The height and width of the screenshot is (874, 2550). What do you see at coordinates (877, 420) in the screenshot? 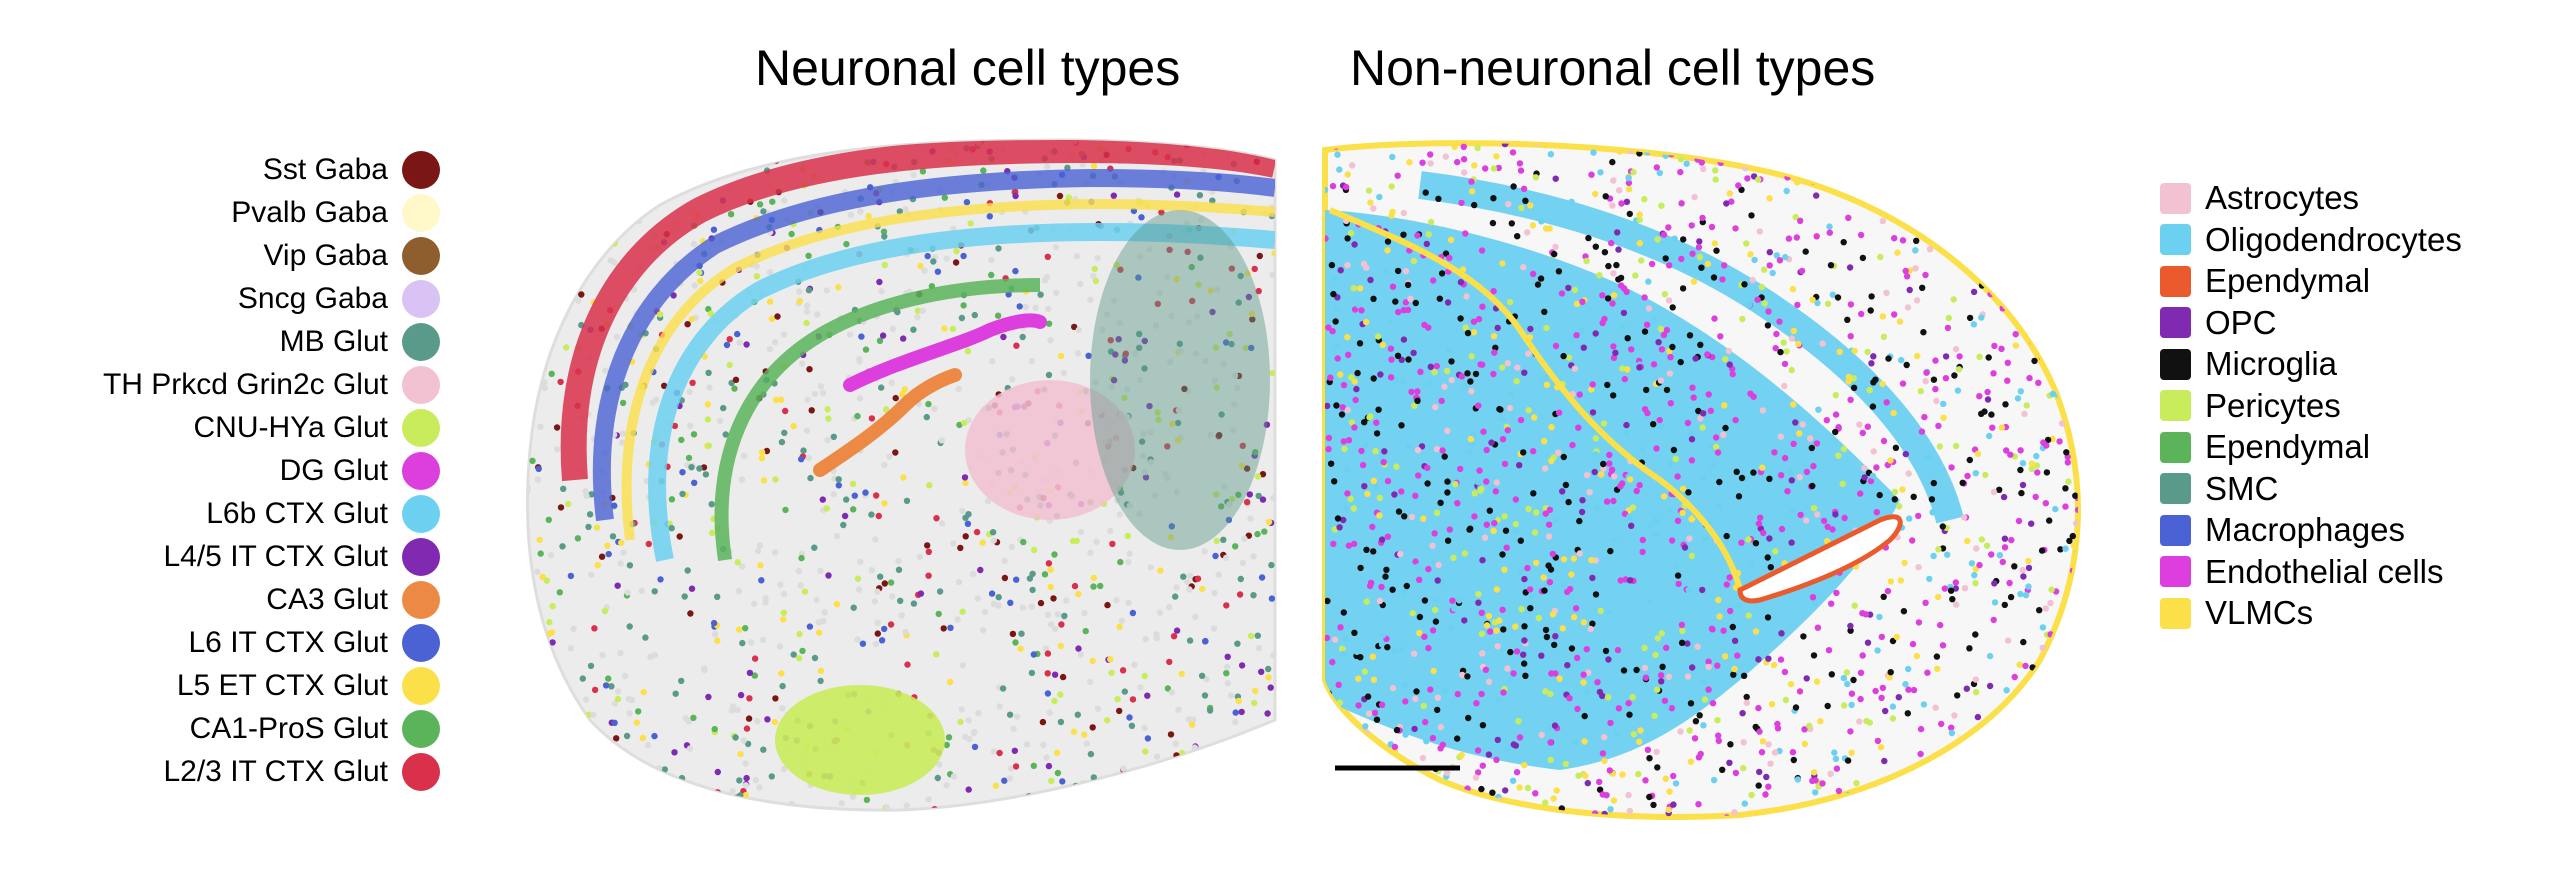
I see `hippocampus-ca1` at bounding box center [877, 420].